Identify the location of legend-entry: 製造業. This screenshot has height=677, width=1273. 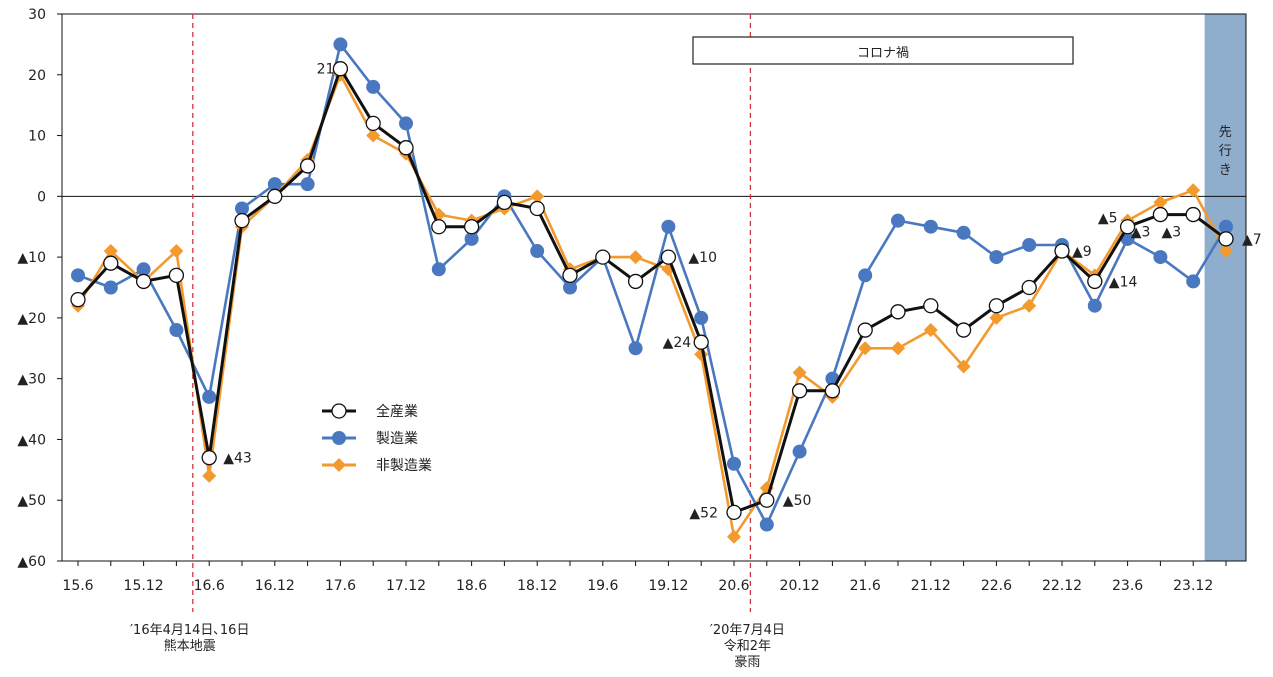
(370, 439).